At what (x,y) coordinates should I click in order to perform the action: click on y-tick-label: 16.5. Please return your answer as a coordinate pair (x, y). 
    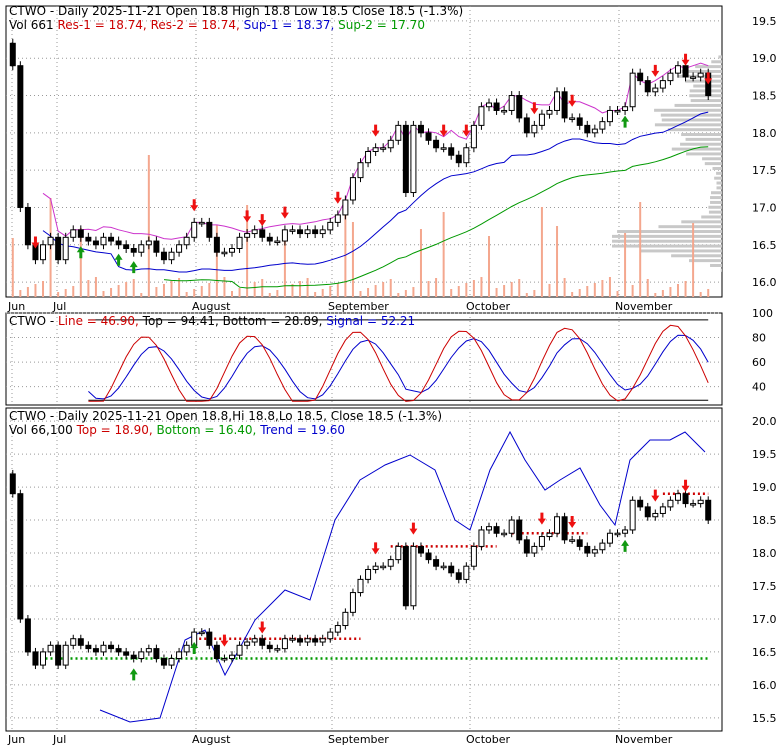
    Looking at the image, I should click on (764, 245).